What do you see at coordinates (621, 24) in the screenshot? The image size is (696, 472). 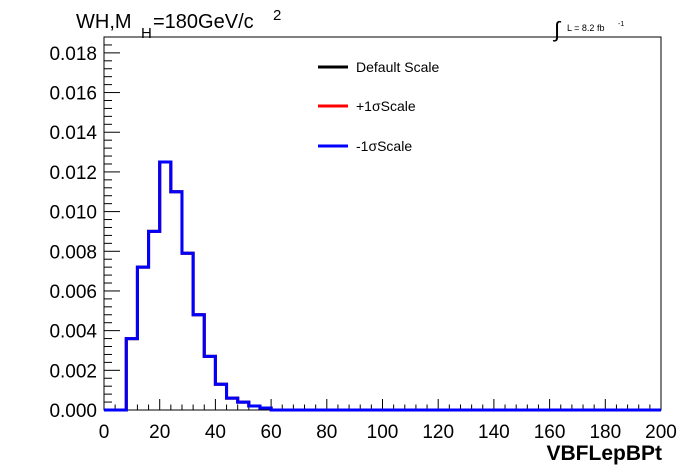 I see `lumi-superscript: -1` at bounding box center [621, 24].